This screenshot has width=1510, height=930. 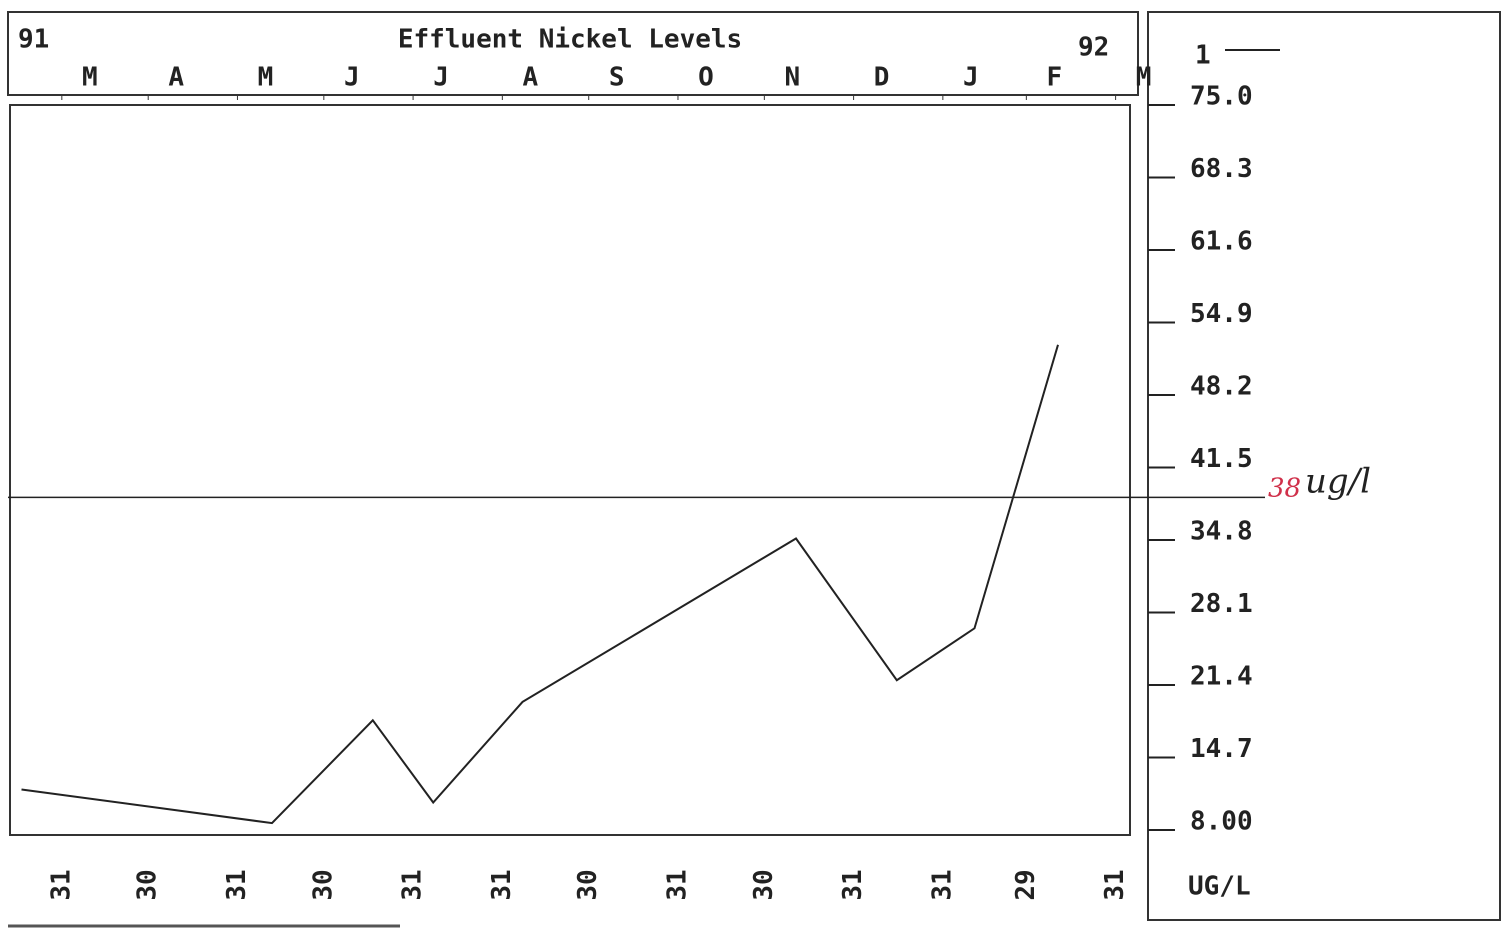 What do you see at coordinates (1338, 481) in the screenshot?
I see `annotation-unit: ug/l` at bounding box center [1338, 481].